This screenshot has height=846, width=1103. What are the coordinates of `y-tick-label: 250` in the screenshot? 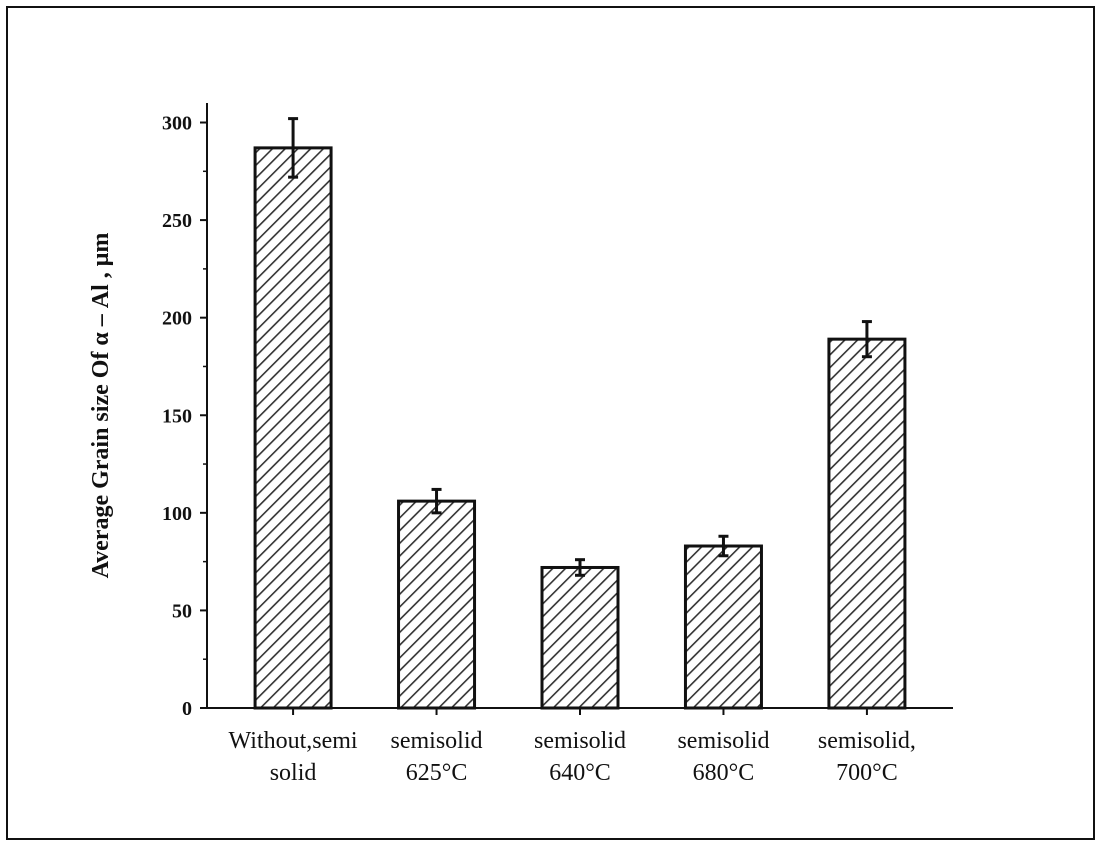 It's located at (177, 221).